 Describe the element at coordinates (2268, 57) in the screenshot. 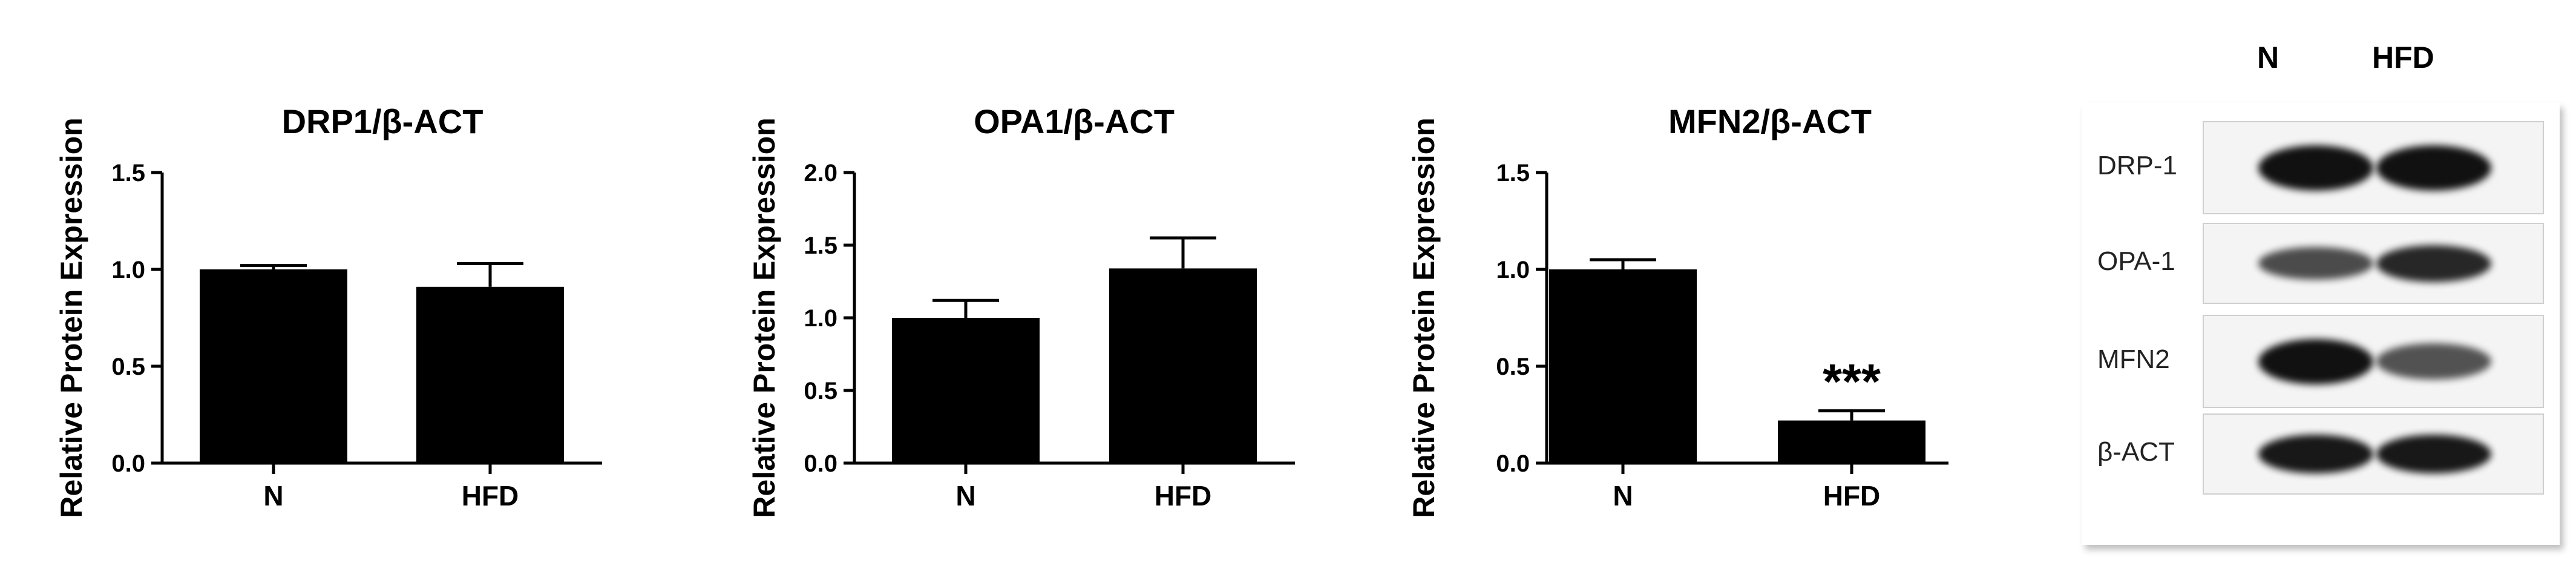

I see `blot-column-label: N` at that location.